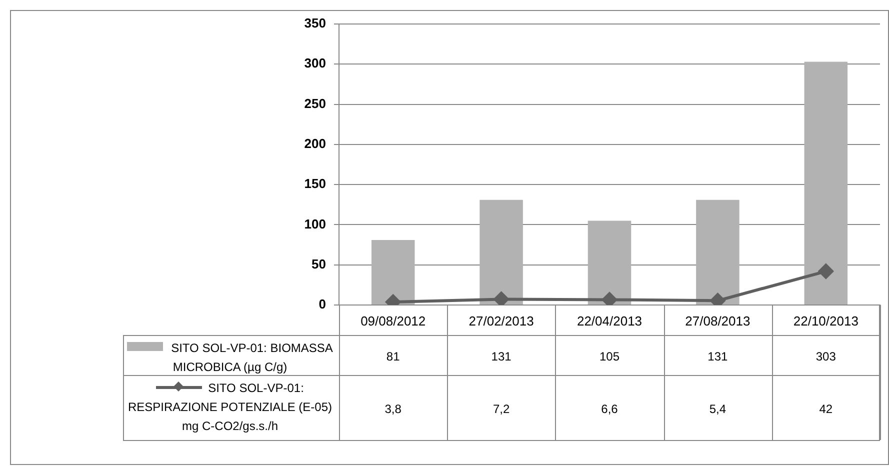  Describe the element at coordinates (393, 356) in the screenshot. I see `data-label: 81` at that location.